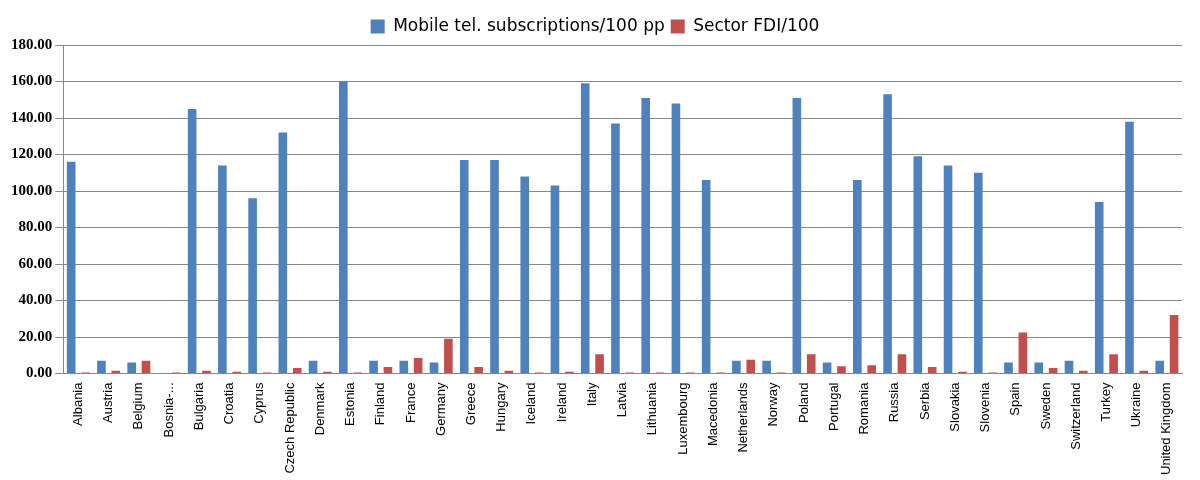 This screenshot has height=480, width=1200. I want to click on x-tick-label: Denmark, so click(319, 409).